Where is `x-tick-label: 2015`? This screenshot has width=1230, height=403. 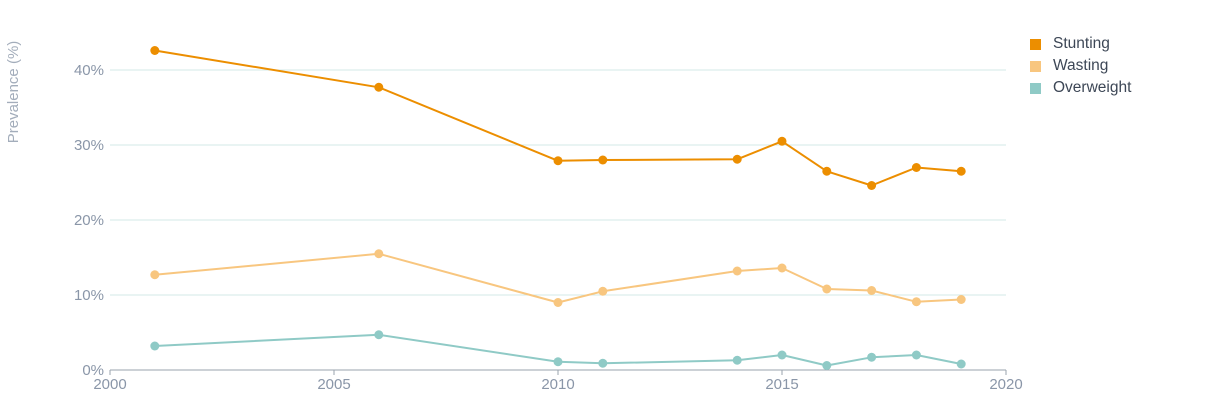
x-tick-label: 2015 is located at coordinates (781, 384).